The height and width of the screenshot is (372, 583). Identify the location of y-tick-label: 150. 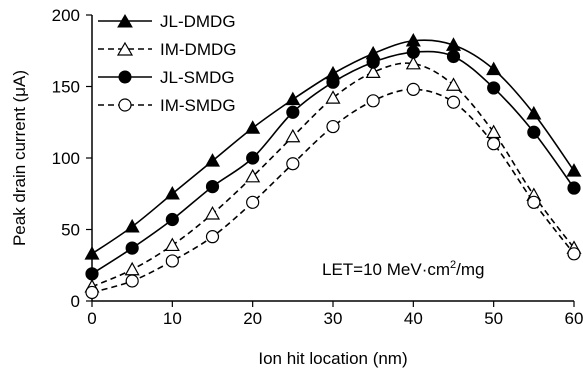
(66, 87).